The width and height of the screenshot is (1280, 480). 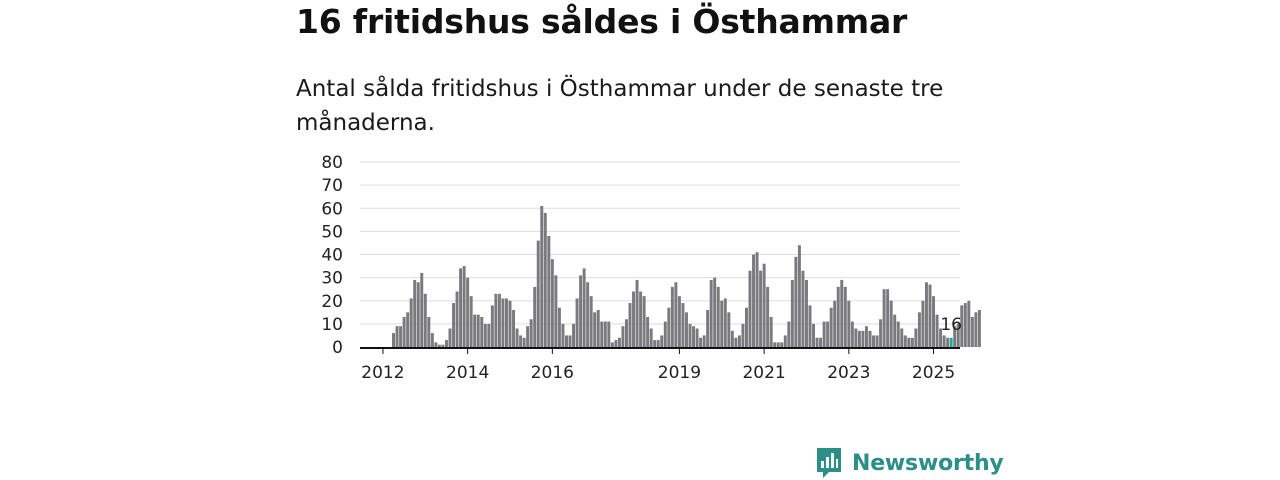 What do you see at coordinates (332, 209) in the screenshot?
I see `y-tick-label: 60` at bounding box center [332, 209].